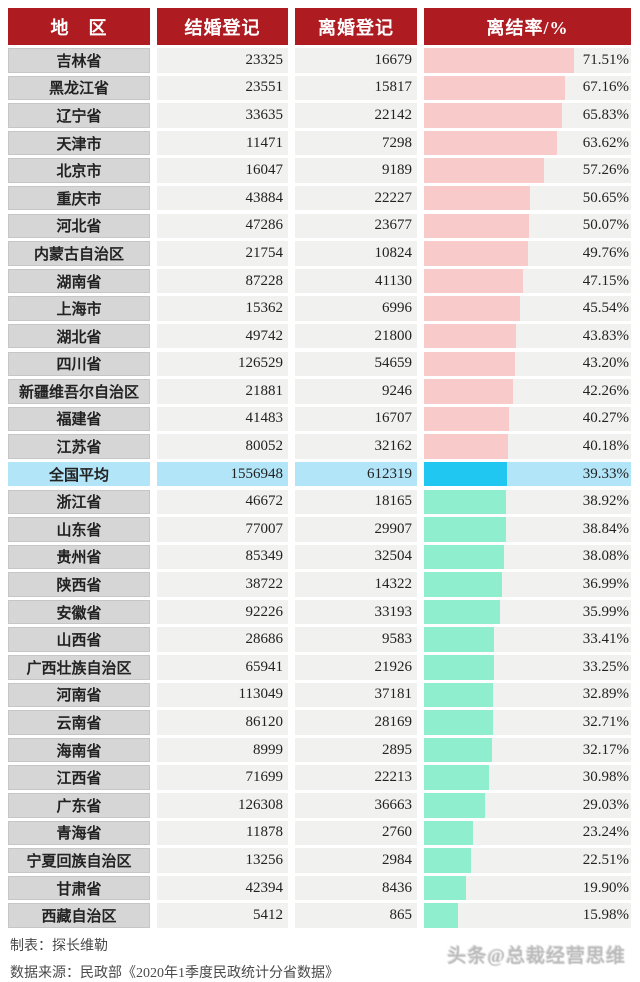  What do you see at coordinates (356, 60) in the screenshot?
I see `divorce-count-cell: 16679` at bounding box center [356, 60].